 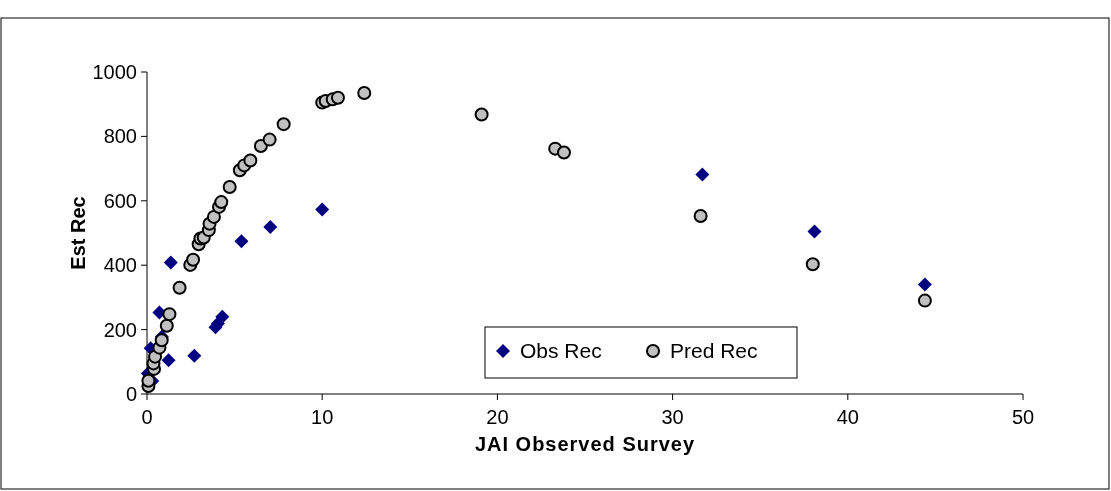 I want to click on y-tick-label: 800, so click(x=120, y=136).